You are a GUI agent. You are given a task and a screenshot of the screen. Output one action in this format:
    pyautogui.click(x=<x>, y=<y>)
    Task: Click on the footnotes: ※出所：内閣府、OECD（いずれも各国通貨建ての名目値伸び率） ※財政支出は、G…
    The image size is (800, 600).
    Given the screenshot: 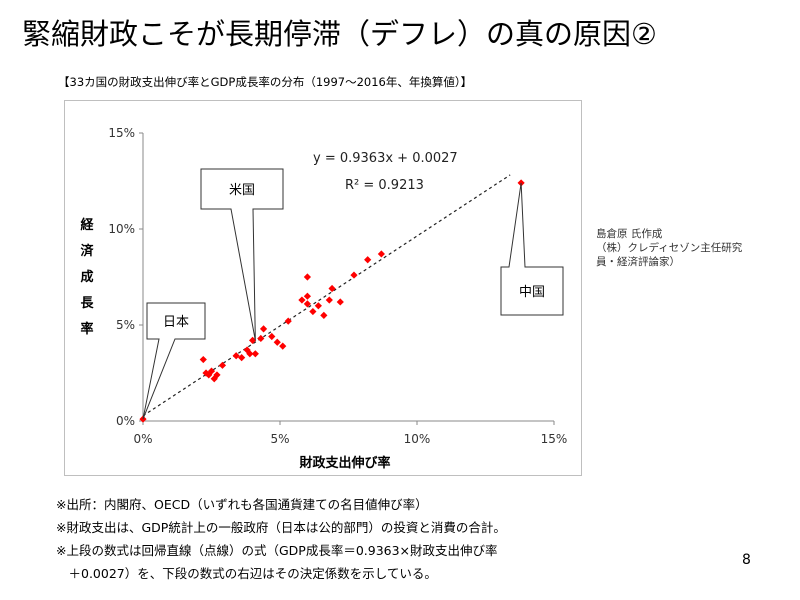 What is the action you would take?
    pyautogui.click(x=281, y=539)
    